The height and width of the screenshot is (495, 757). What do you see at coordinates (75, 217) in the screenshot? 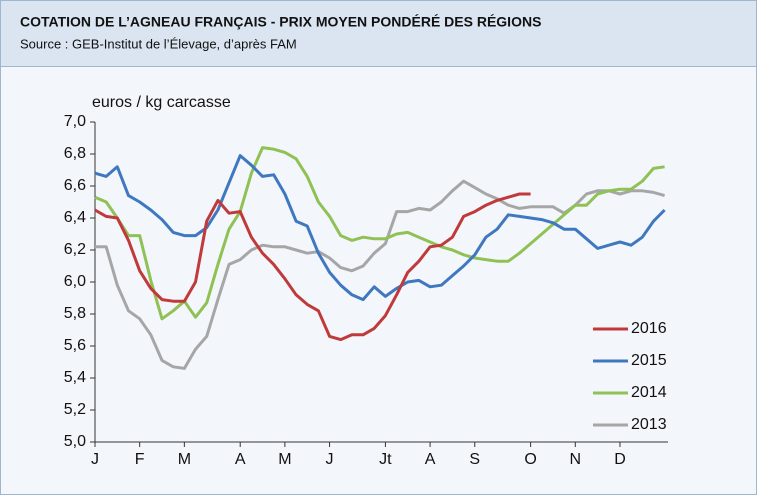
I see `y-tick-label: 6,4` at bounding box center [75, 217].